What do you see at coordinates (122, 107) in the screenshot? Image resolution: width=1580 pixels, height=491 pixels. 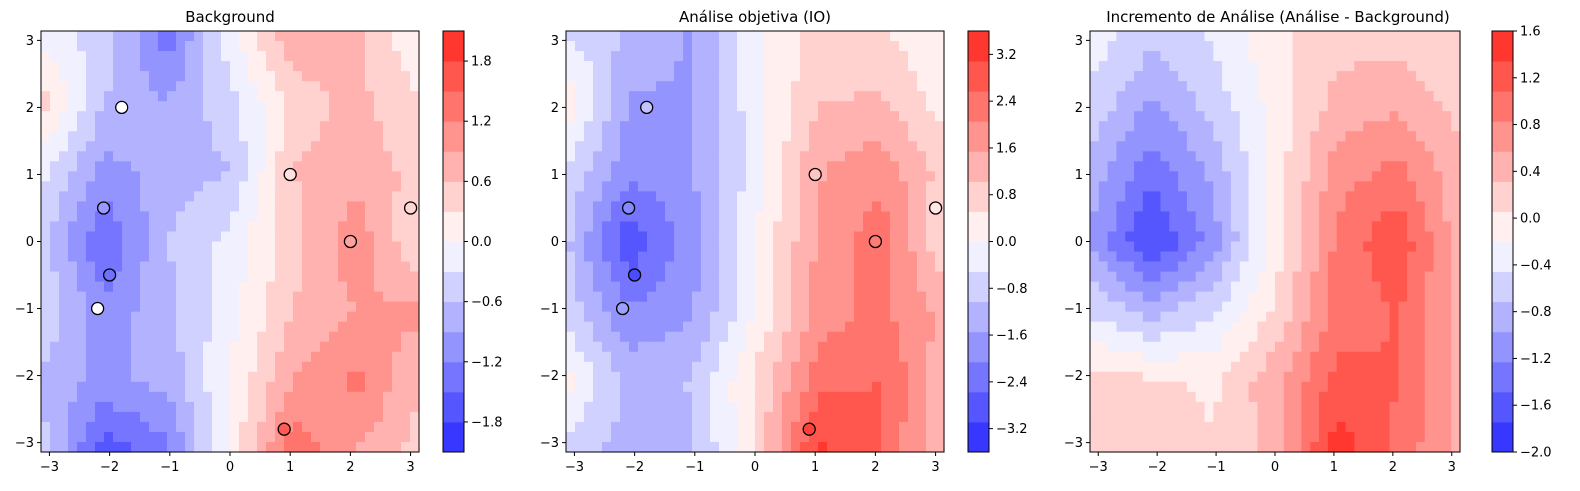 I see `observation-point` at bounding box center [122, 107].